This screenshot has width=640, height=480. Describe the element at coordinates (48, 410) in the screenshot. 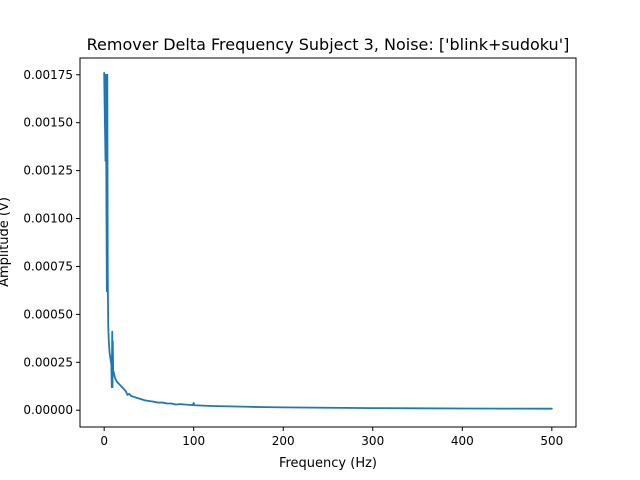

I see `y-tick-label: 0.00000` at that location.